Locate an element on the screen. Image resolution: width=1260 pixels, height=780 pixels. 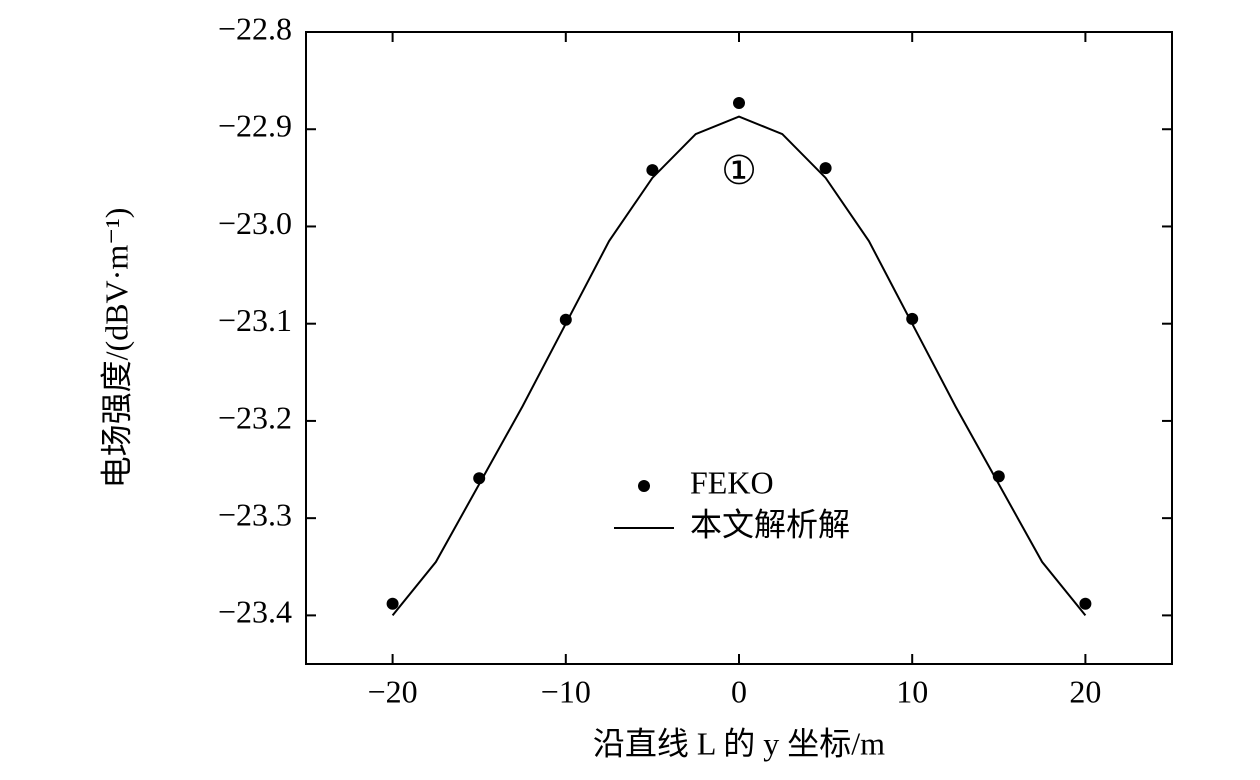
legend-marker is located at coordinates (644, 486).